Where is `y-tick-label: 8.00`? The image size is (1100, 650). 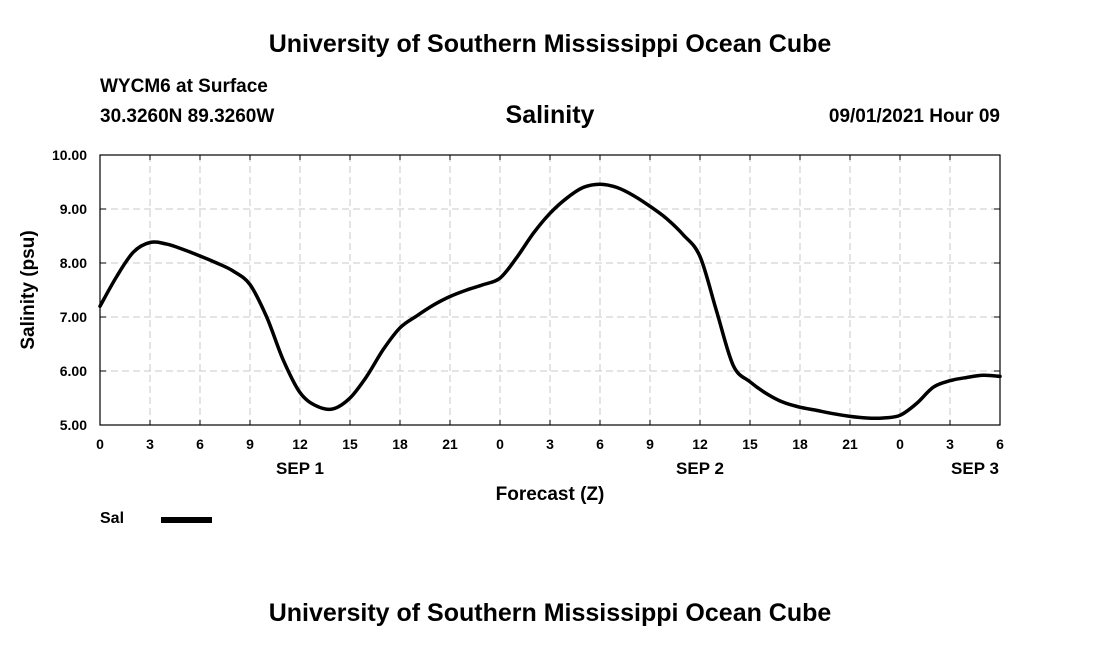
y-tick-label: 8.00 is located at coordinates (73, 263).